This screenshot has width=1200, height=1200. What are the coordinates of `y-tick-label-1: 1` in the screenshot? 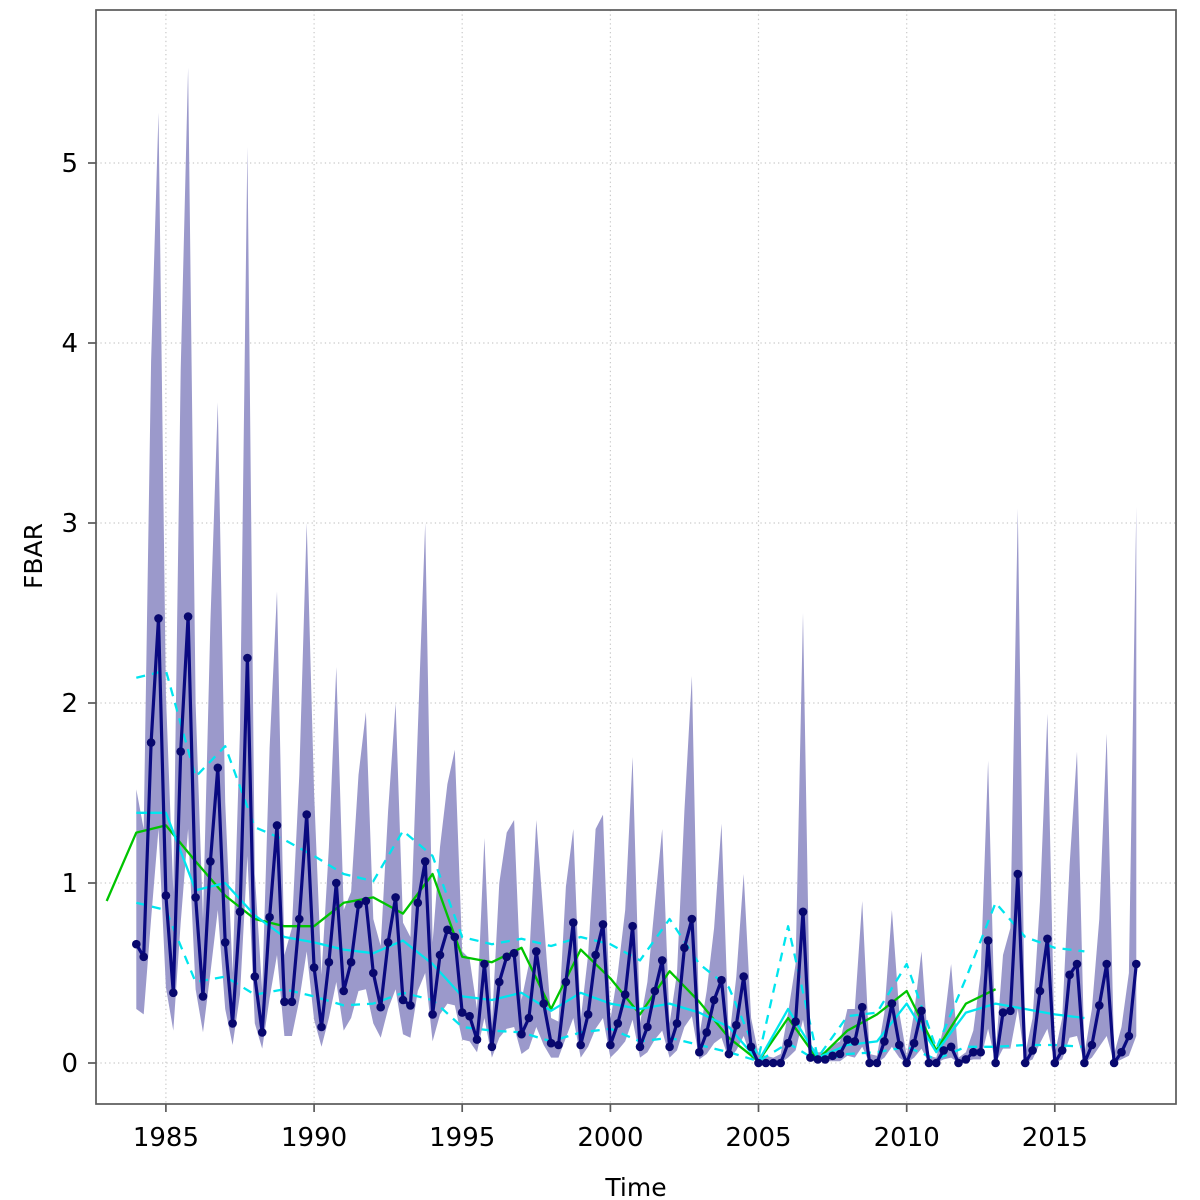 It's located at (69, 884).